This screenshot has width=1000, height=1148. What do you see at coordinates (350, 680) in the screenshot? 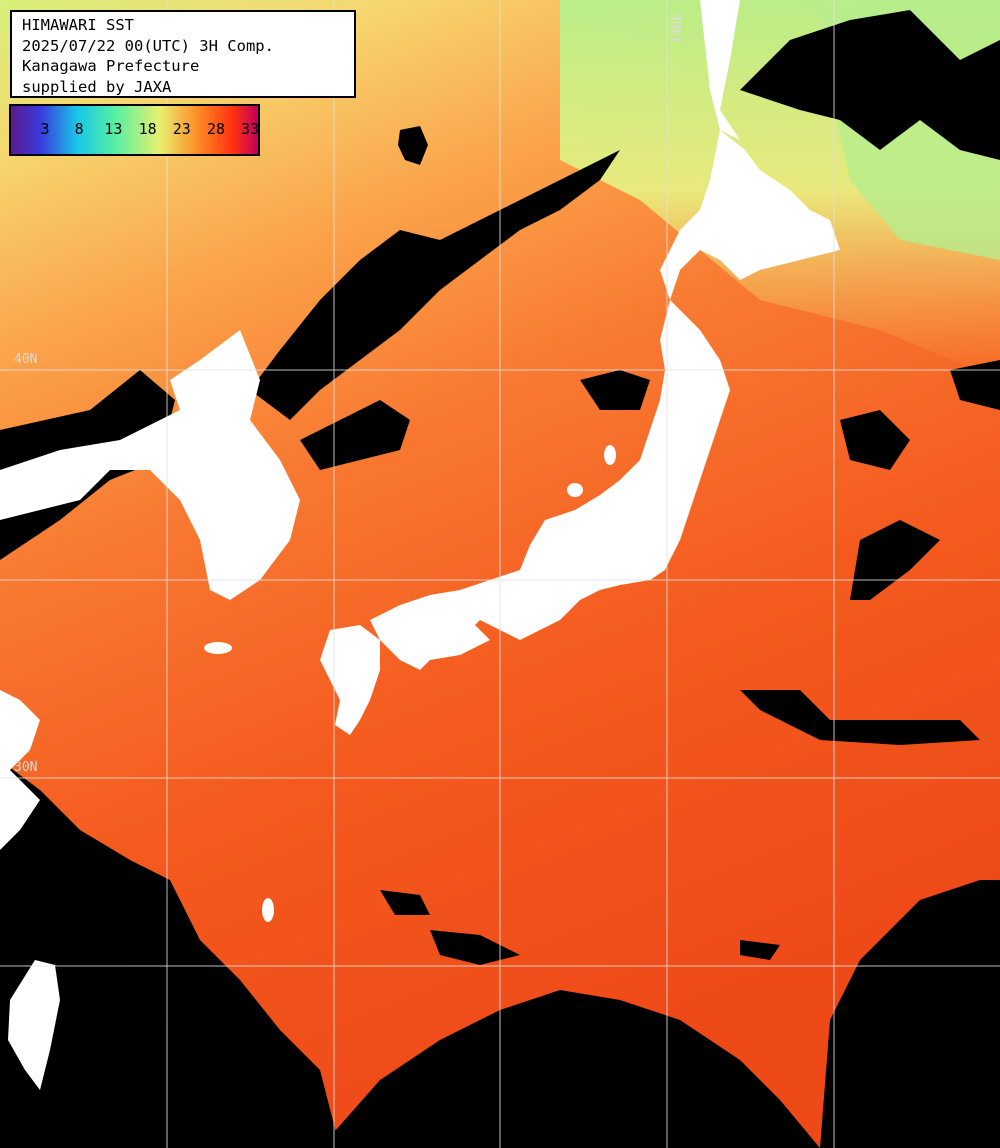
I see `land-kyushu` at bounding box center [350, 680].